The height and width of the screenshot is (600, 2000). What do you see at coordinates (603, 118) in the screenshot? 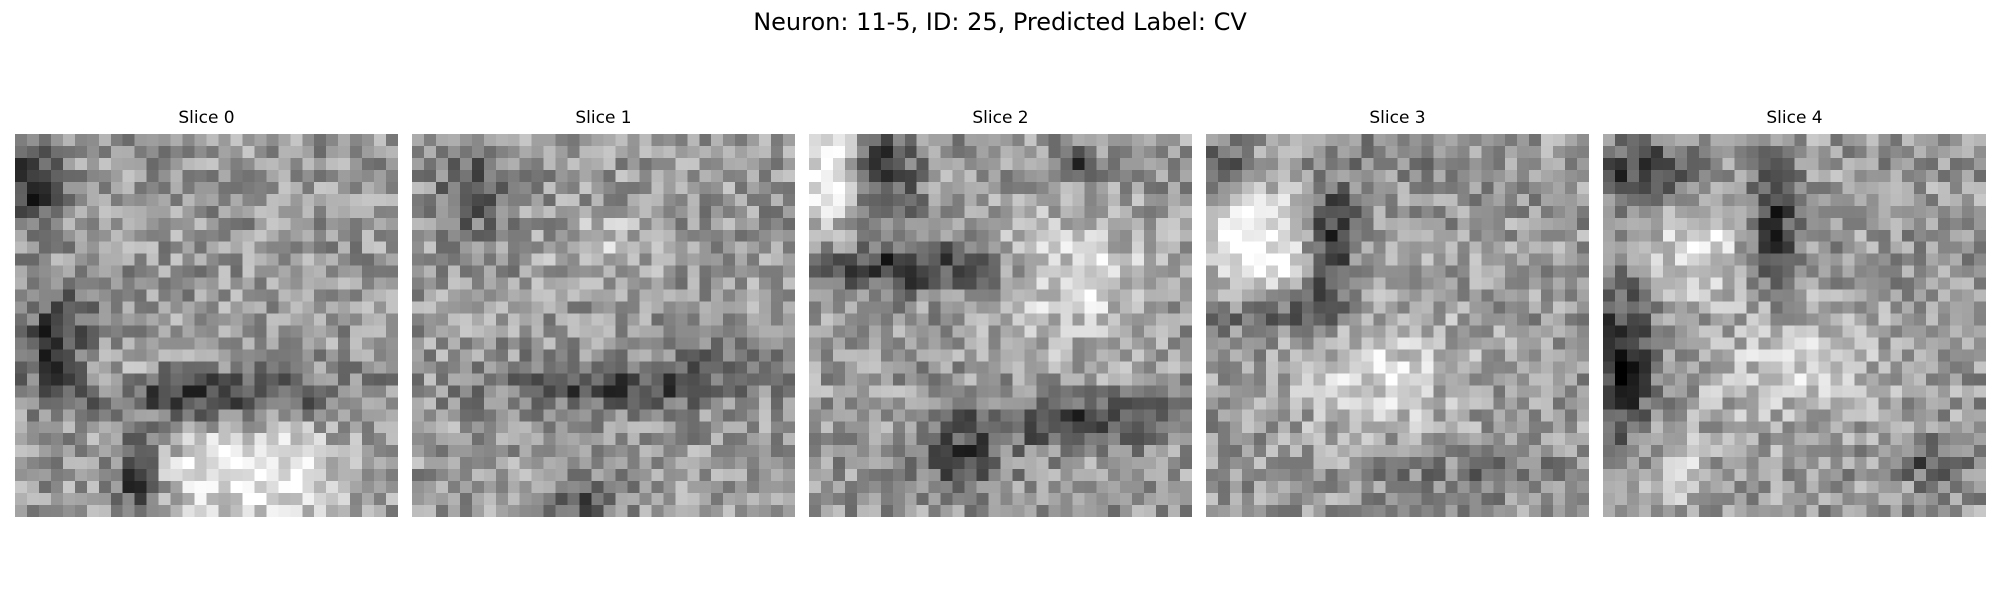
I see `slice-title: Slice 1` at bounding box center [603, 118].